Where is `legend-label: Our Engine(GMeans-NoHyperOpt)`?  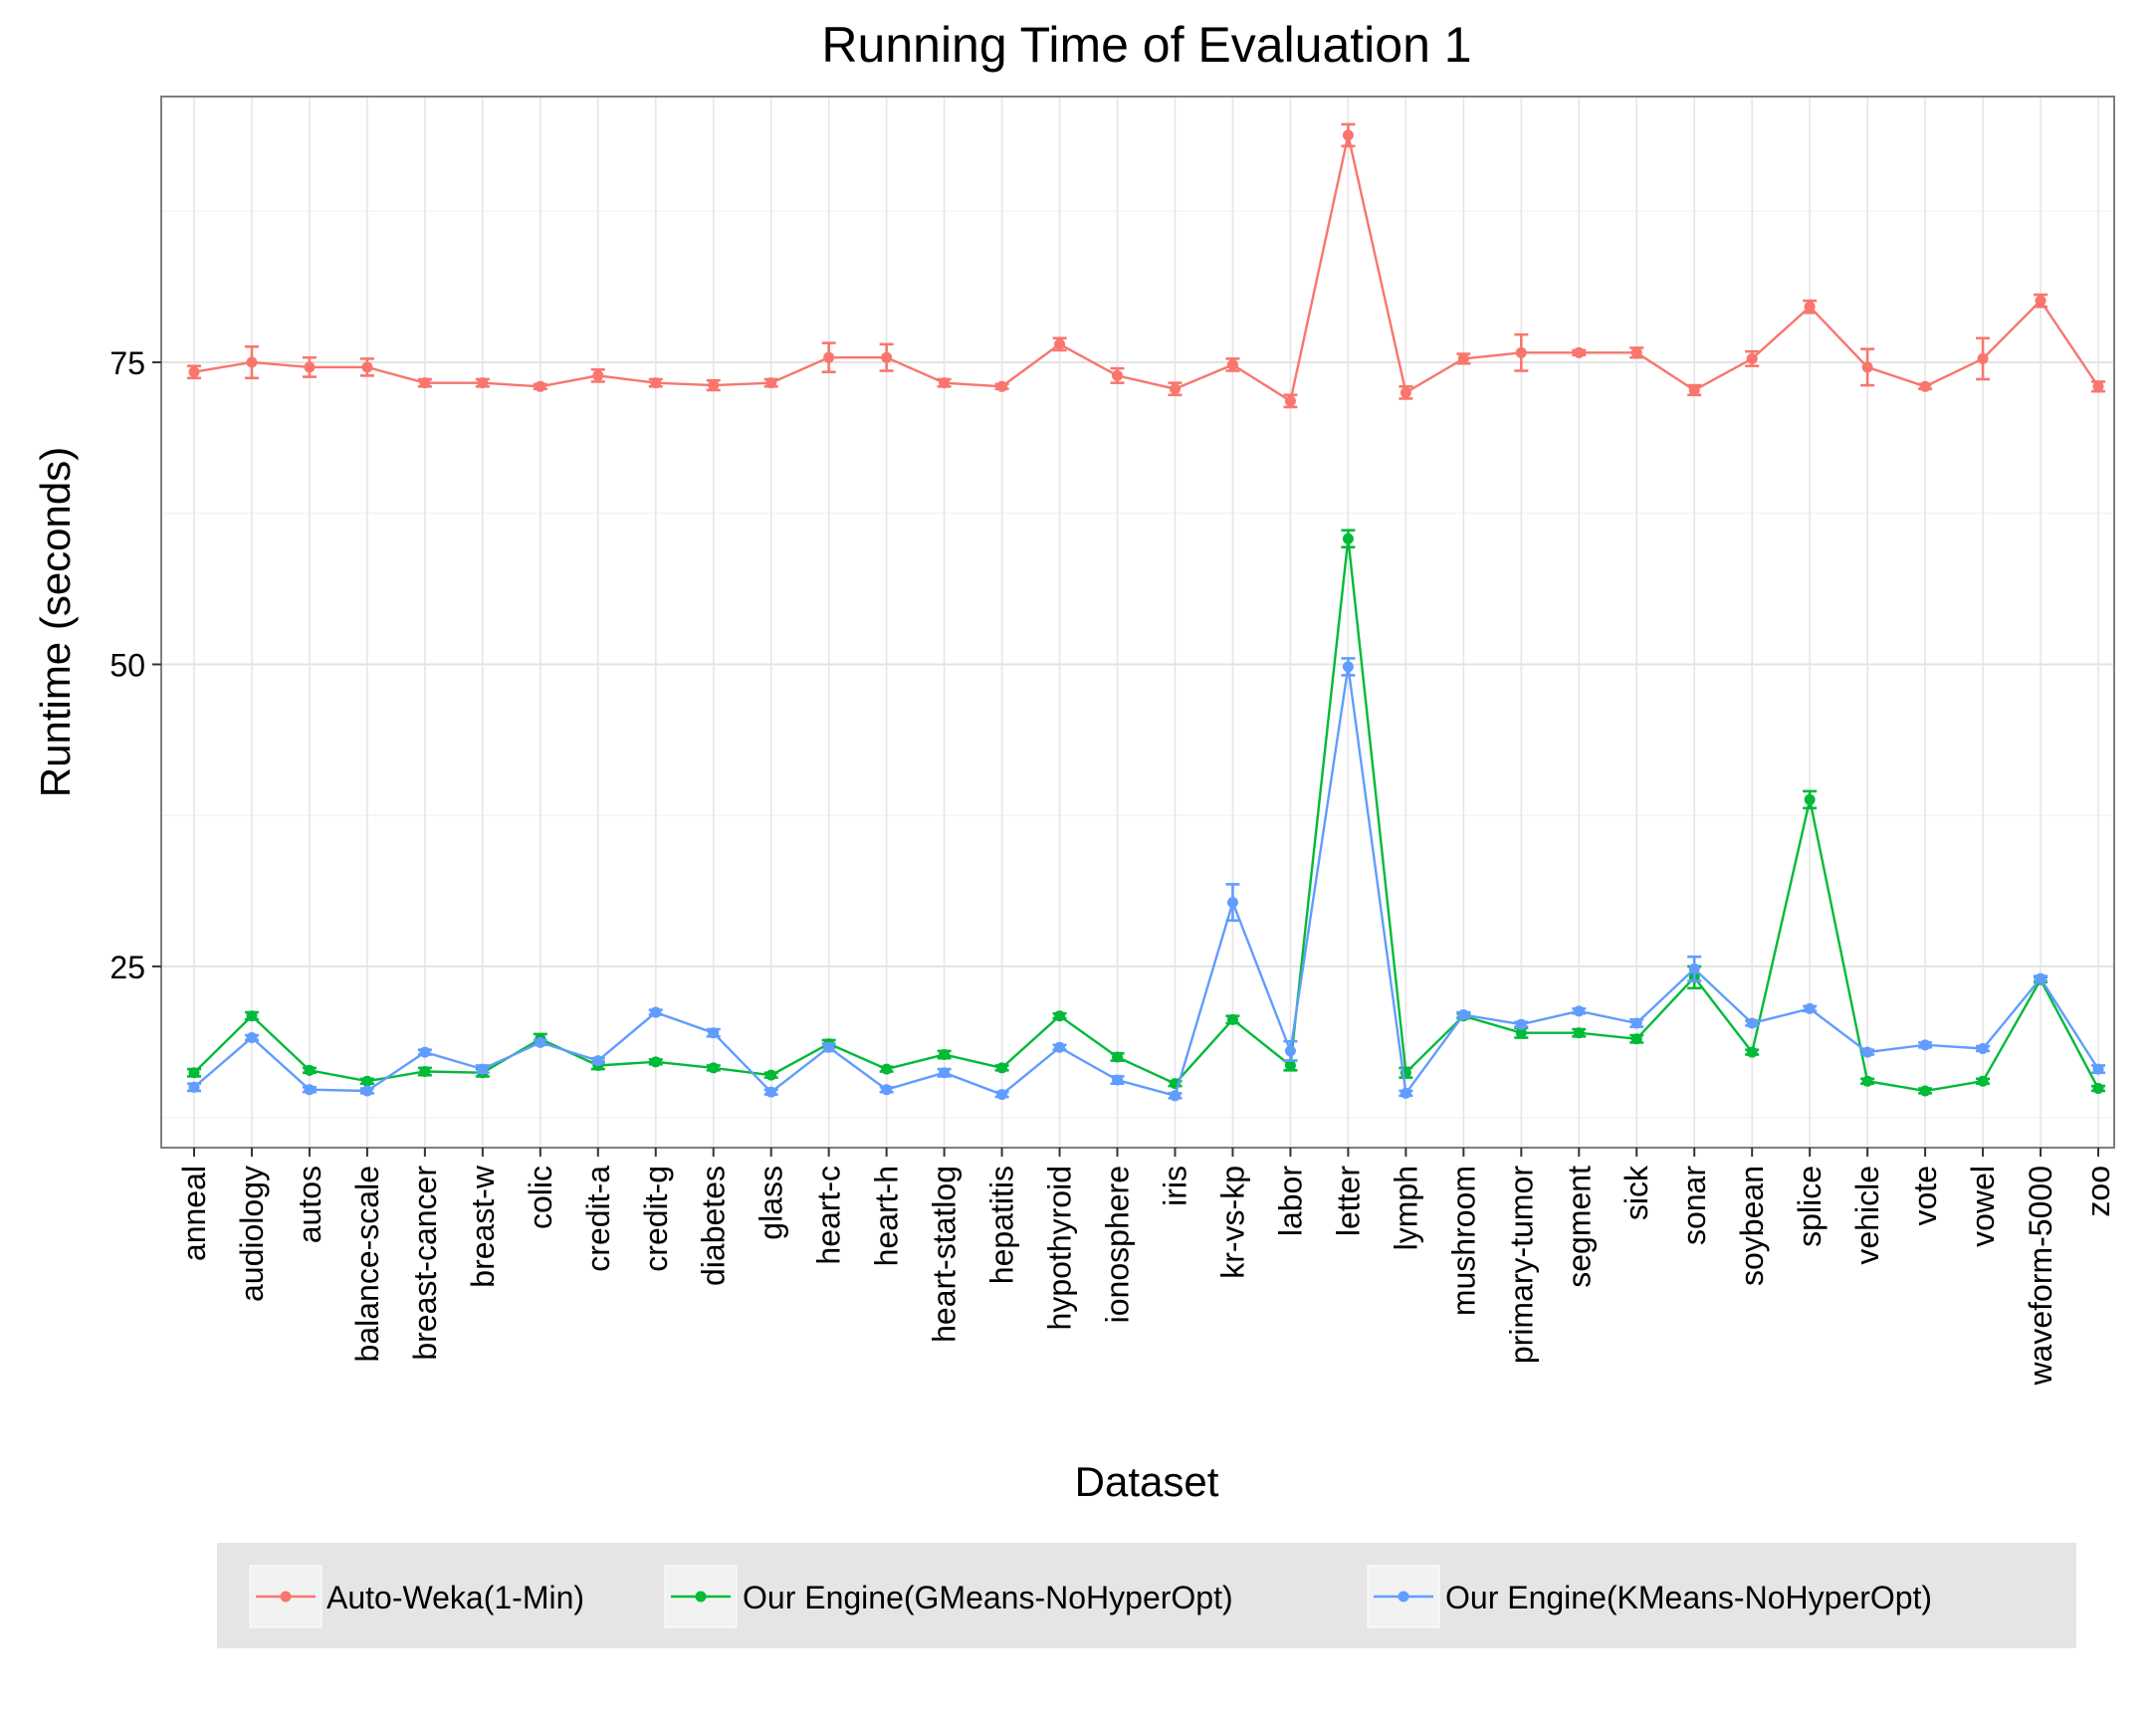
legend-label: Our Engine(GMeans-NoHyperOpt) is located at coordinates (988, 1597).